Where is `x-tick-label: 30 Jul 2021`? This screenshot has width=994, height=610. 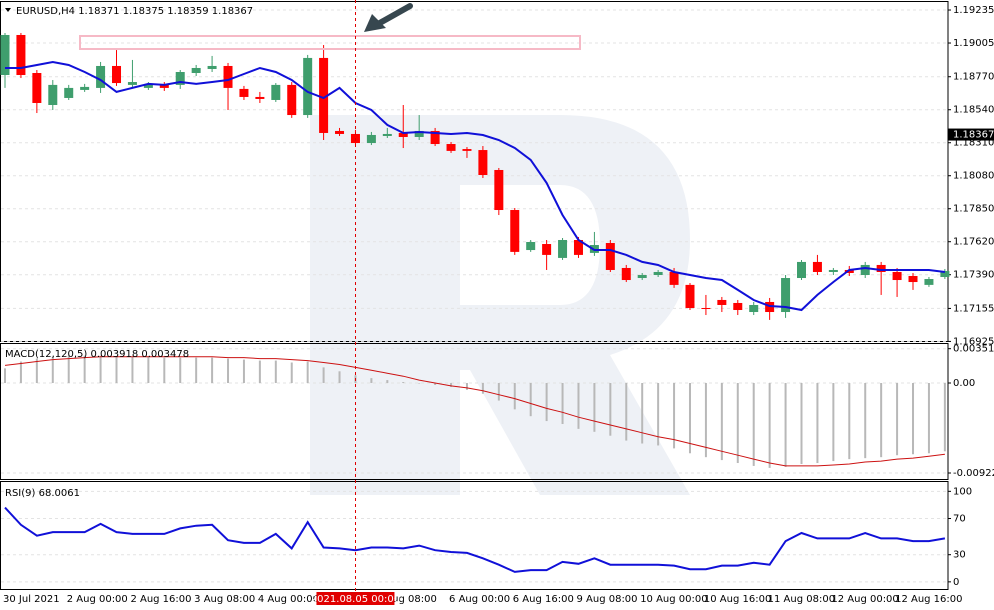 x-tick-label: 30 Jul 2021 is located at coordinates (31, 599).